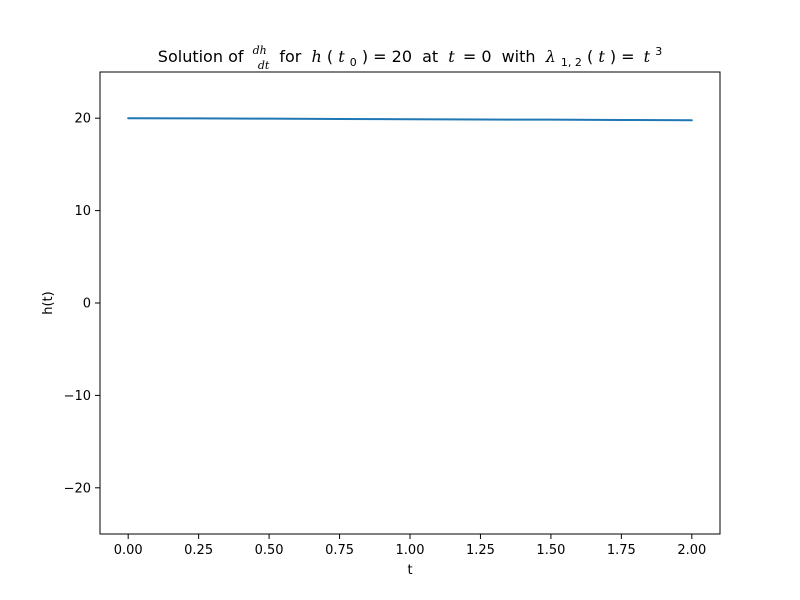 This screenshot has width=800, height=600. What do you see at coordinates (87, 304) in the screenshot?
I see `y-tick-label-2: 0` at bounding box center [87, 304].